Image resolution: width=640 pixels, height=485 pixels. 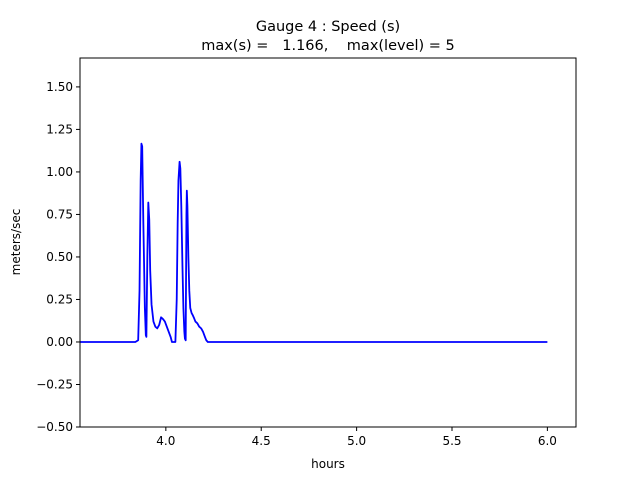 What do you see at coordinates (59, 299) in the screenshot?
I see `y-tick-label-3: 0.25` at bounding box center [59, 299].